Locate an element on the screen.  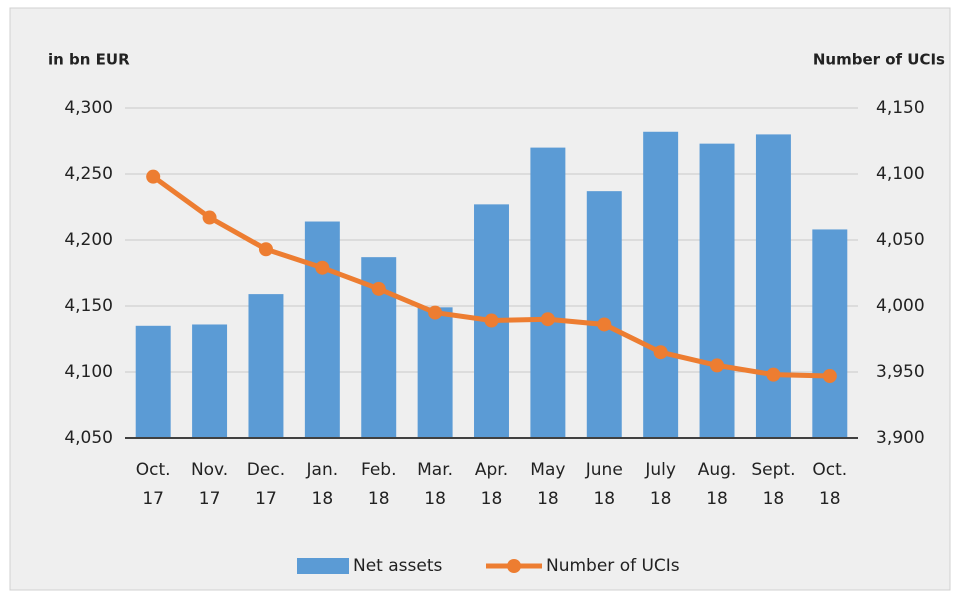
y2-tick-label: 4,150 is located at coordinates (900, 108).